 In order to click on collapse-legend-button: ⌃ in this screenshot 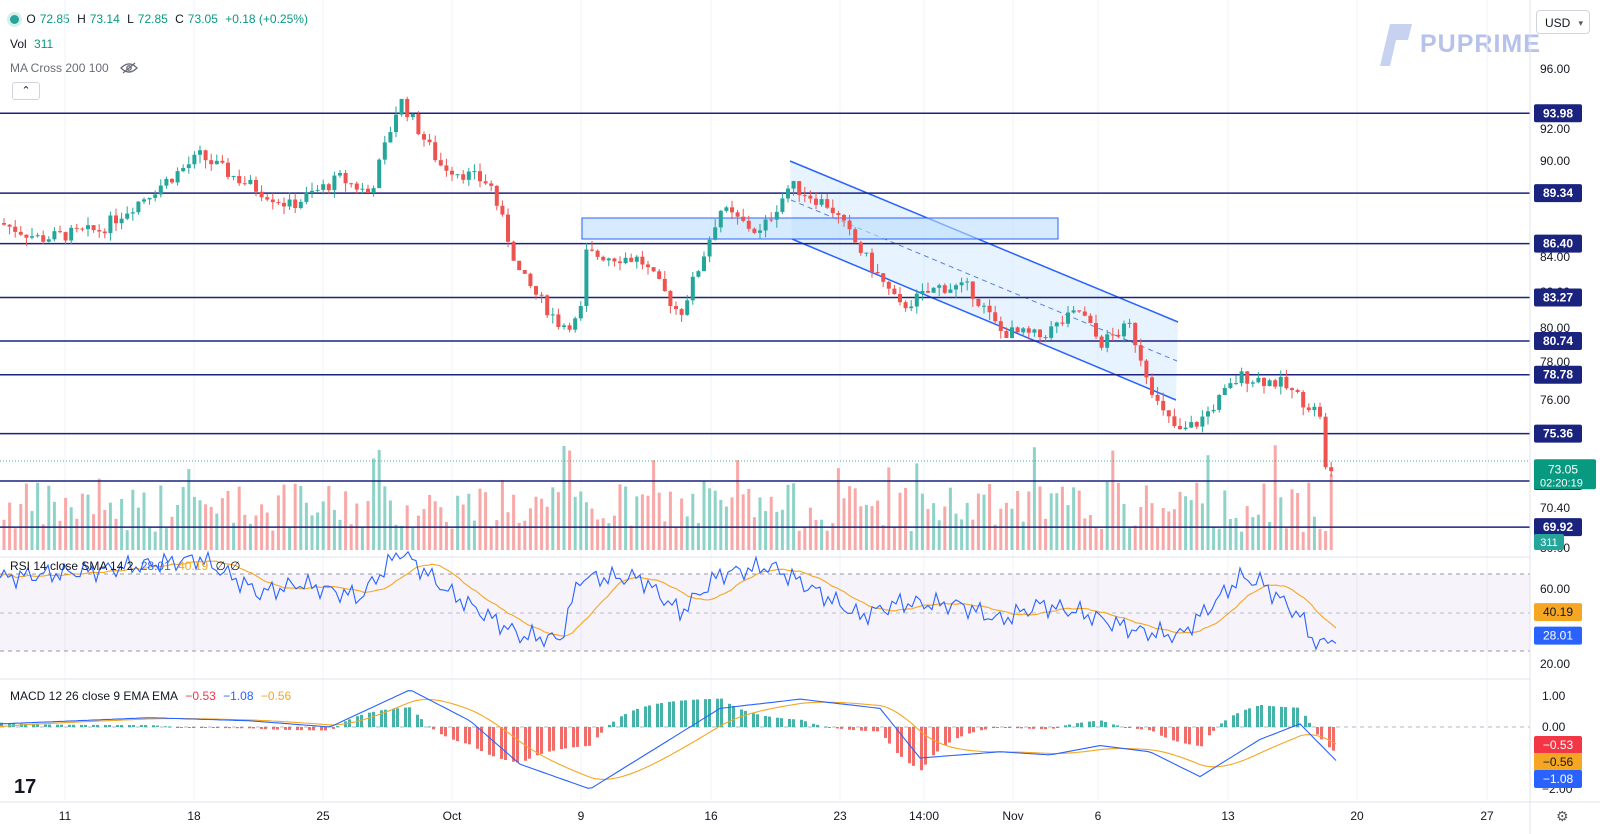, I will do `click(26, 91)`.